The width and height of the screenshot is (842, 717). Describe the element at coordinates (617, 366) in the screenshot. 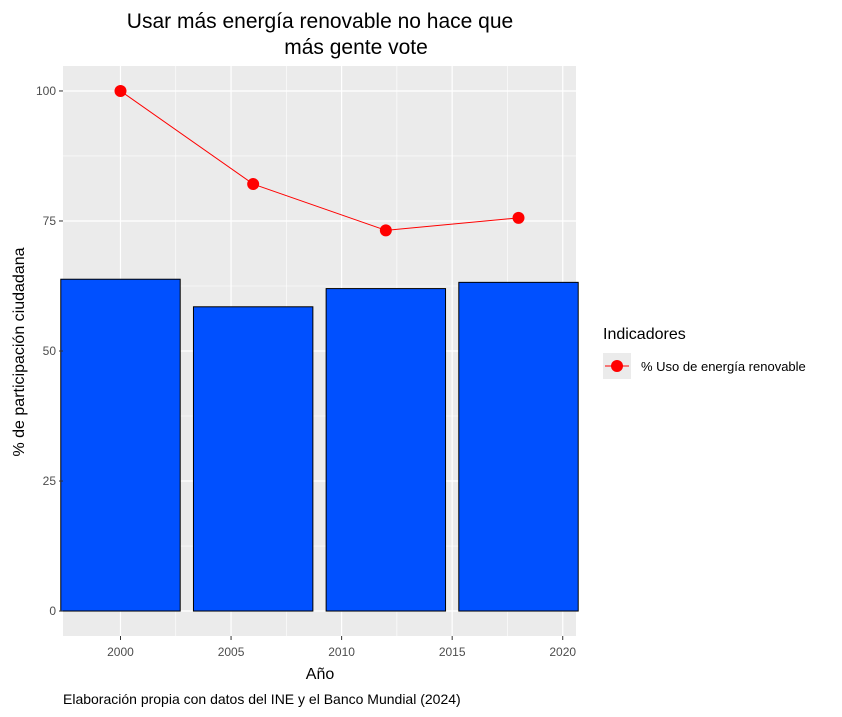

I see `legend-key-marker` at that location.